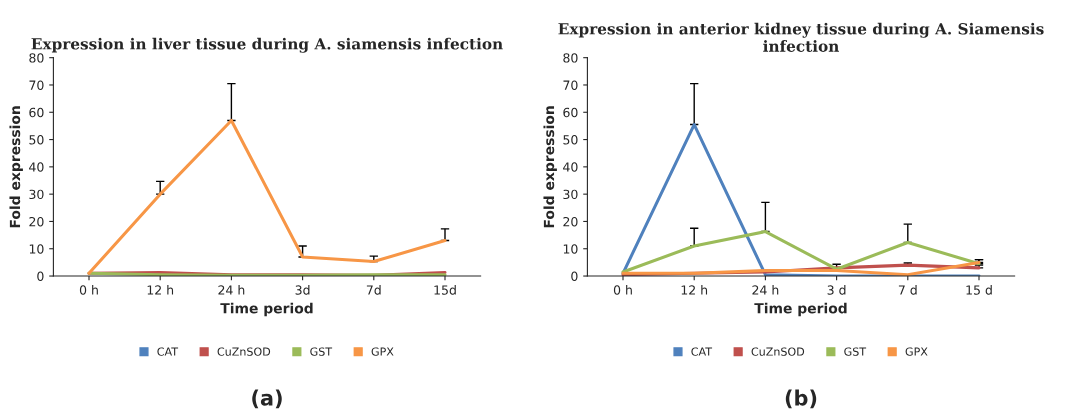  What do you see at coordinates (907, 290) in the screenshot?
I see `x-tick-label: 7 d` at bounding box center [907, 290].